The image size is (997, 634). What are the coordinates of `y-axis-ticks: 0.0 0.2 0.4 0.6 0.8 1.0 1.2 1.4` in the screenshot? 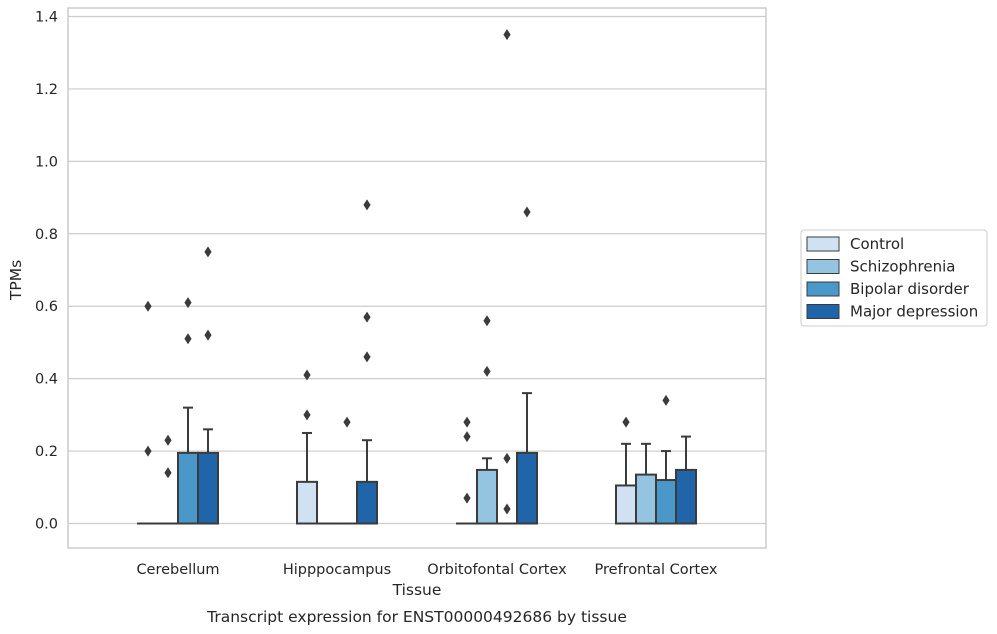 It's located at (46, 271).